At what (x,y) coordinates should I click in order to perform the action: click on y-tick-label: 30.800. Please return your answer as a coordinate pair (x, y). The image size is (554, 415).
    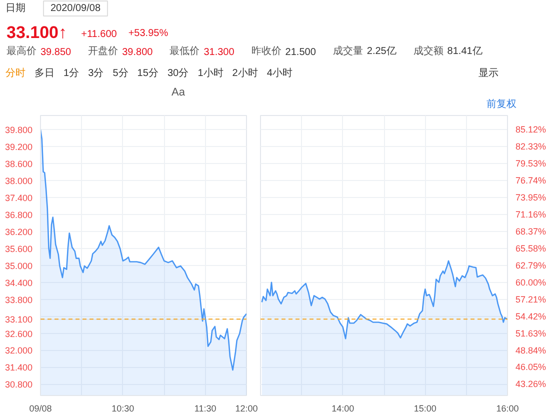
    Looking at the image, I should click on (18, 385).